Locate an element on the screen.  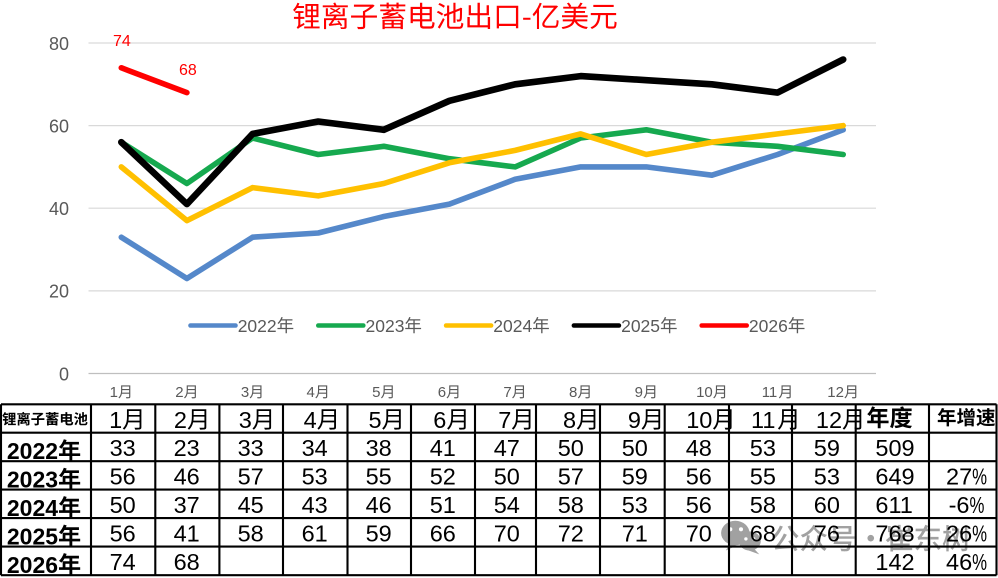
svg-text: 66 is located at coordinates (443, 534).